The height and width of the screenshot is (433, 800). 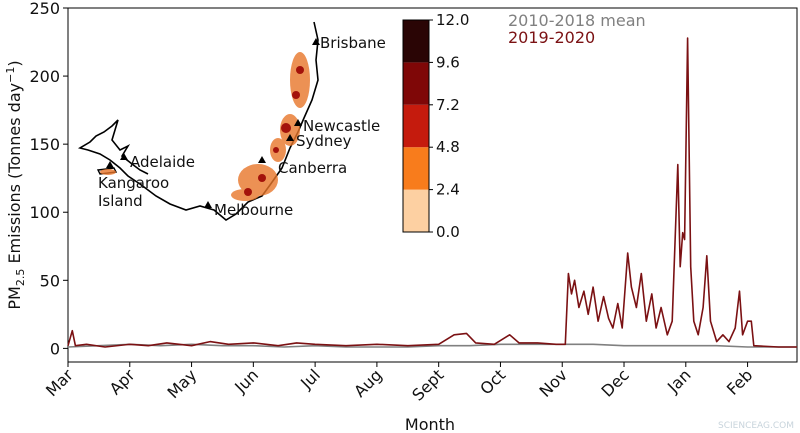 What do you see at coordinates (20, 278) in the screenshot?
I see `y-axis-label-part: 2.5` at bounding box center [20, 278].